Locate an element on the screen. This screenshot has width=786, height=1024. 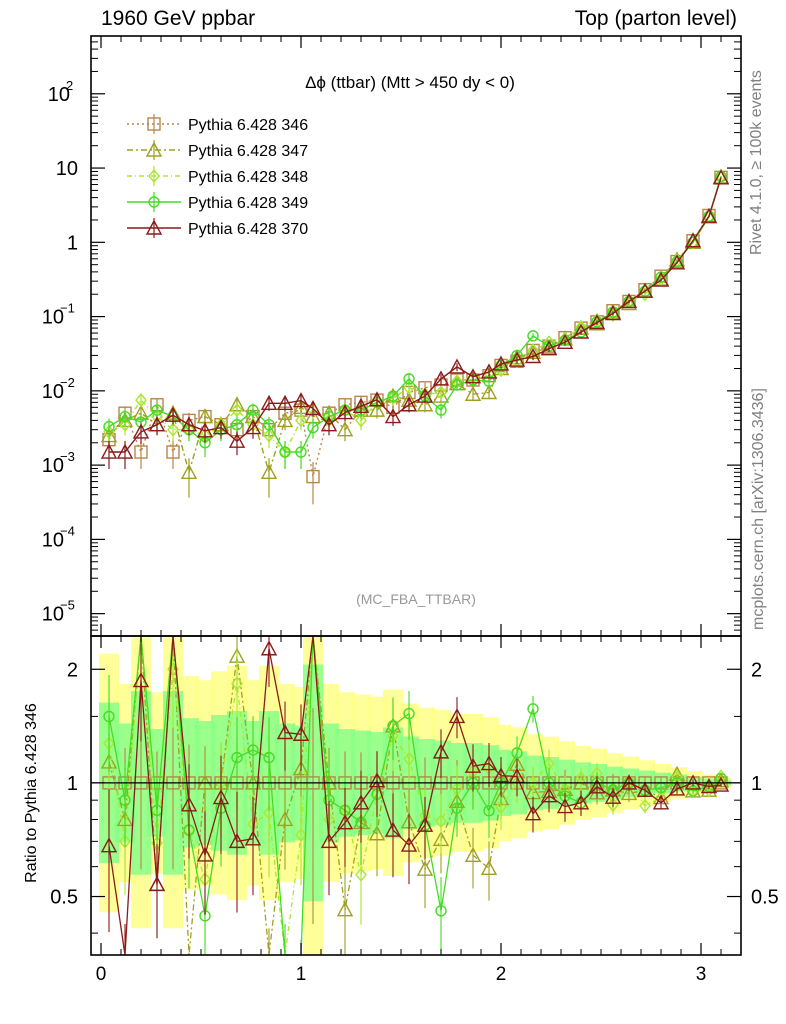
legend-entry: Pythia 6.428 347 is located at coordinates (217, 150).